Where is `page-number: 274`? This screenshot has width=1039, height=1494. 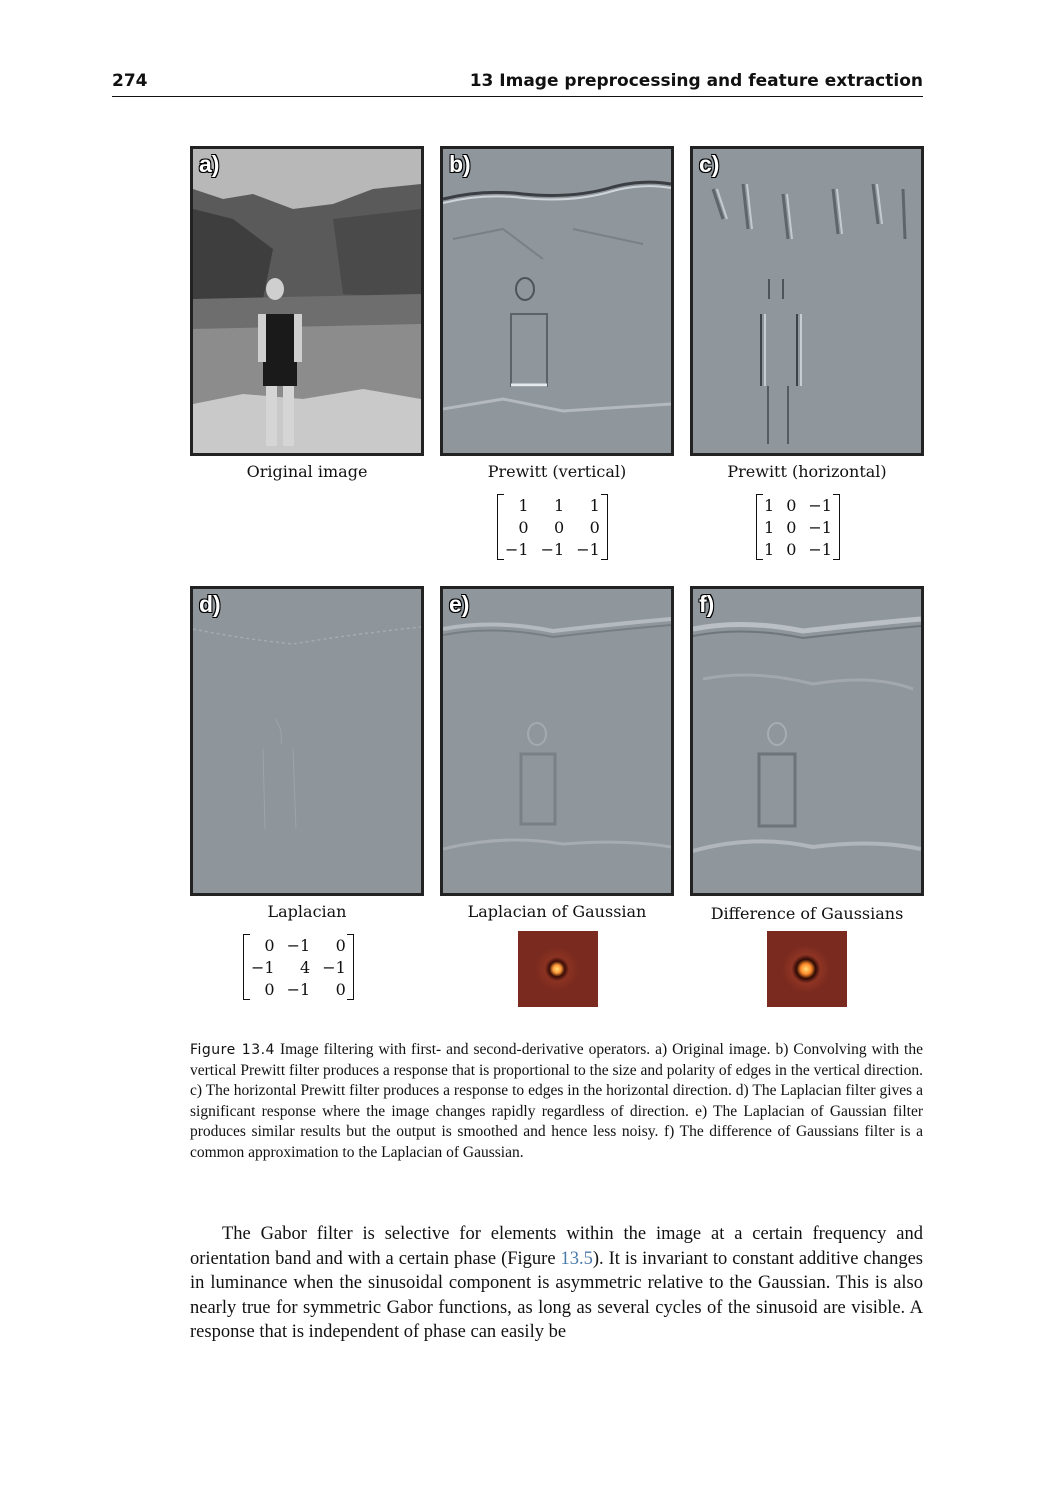 page-number: 274 is located at coordinates (130, 81).